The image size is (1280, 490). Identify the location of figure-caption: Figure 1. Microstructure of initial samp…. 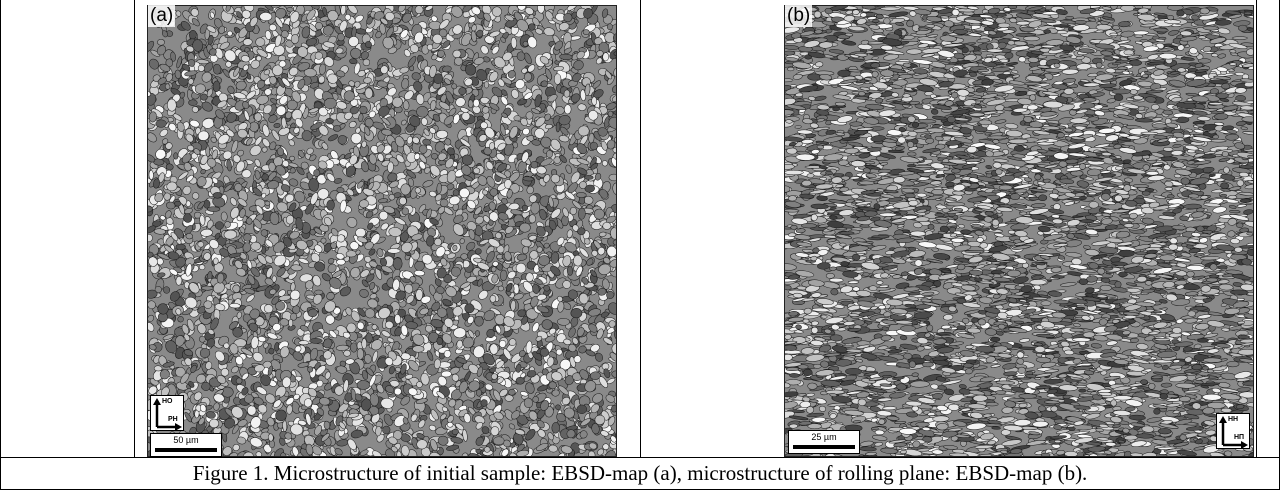
(640, 473).